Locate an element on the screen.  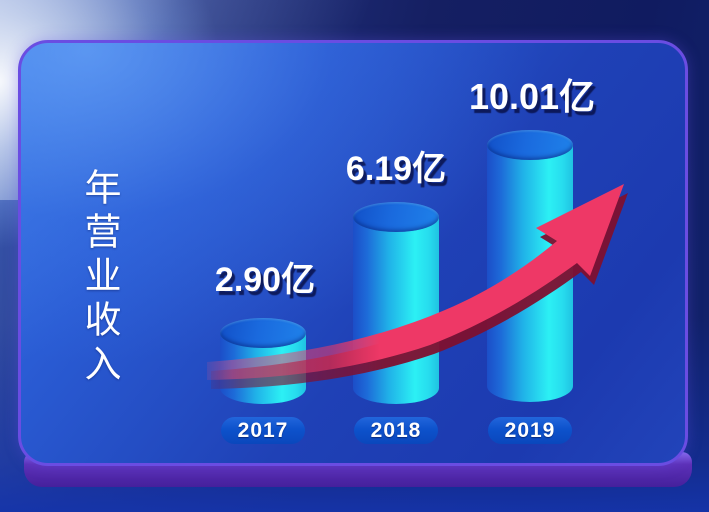
category-pill-2018: 2018 is located at coordinates (396, 430).